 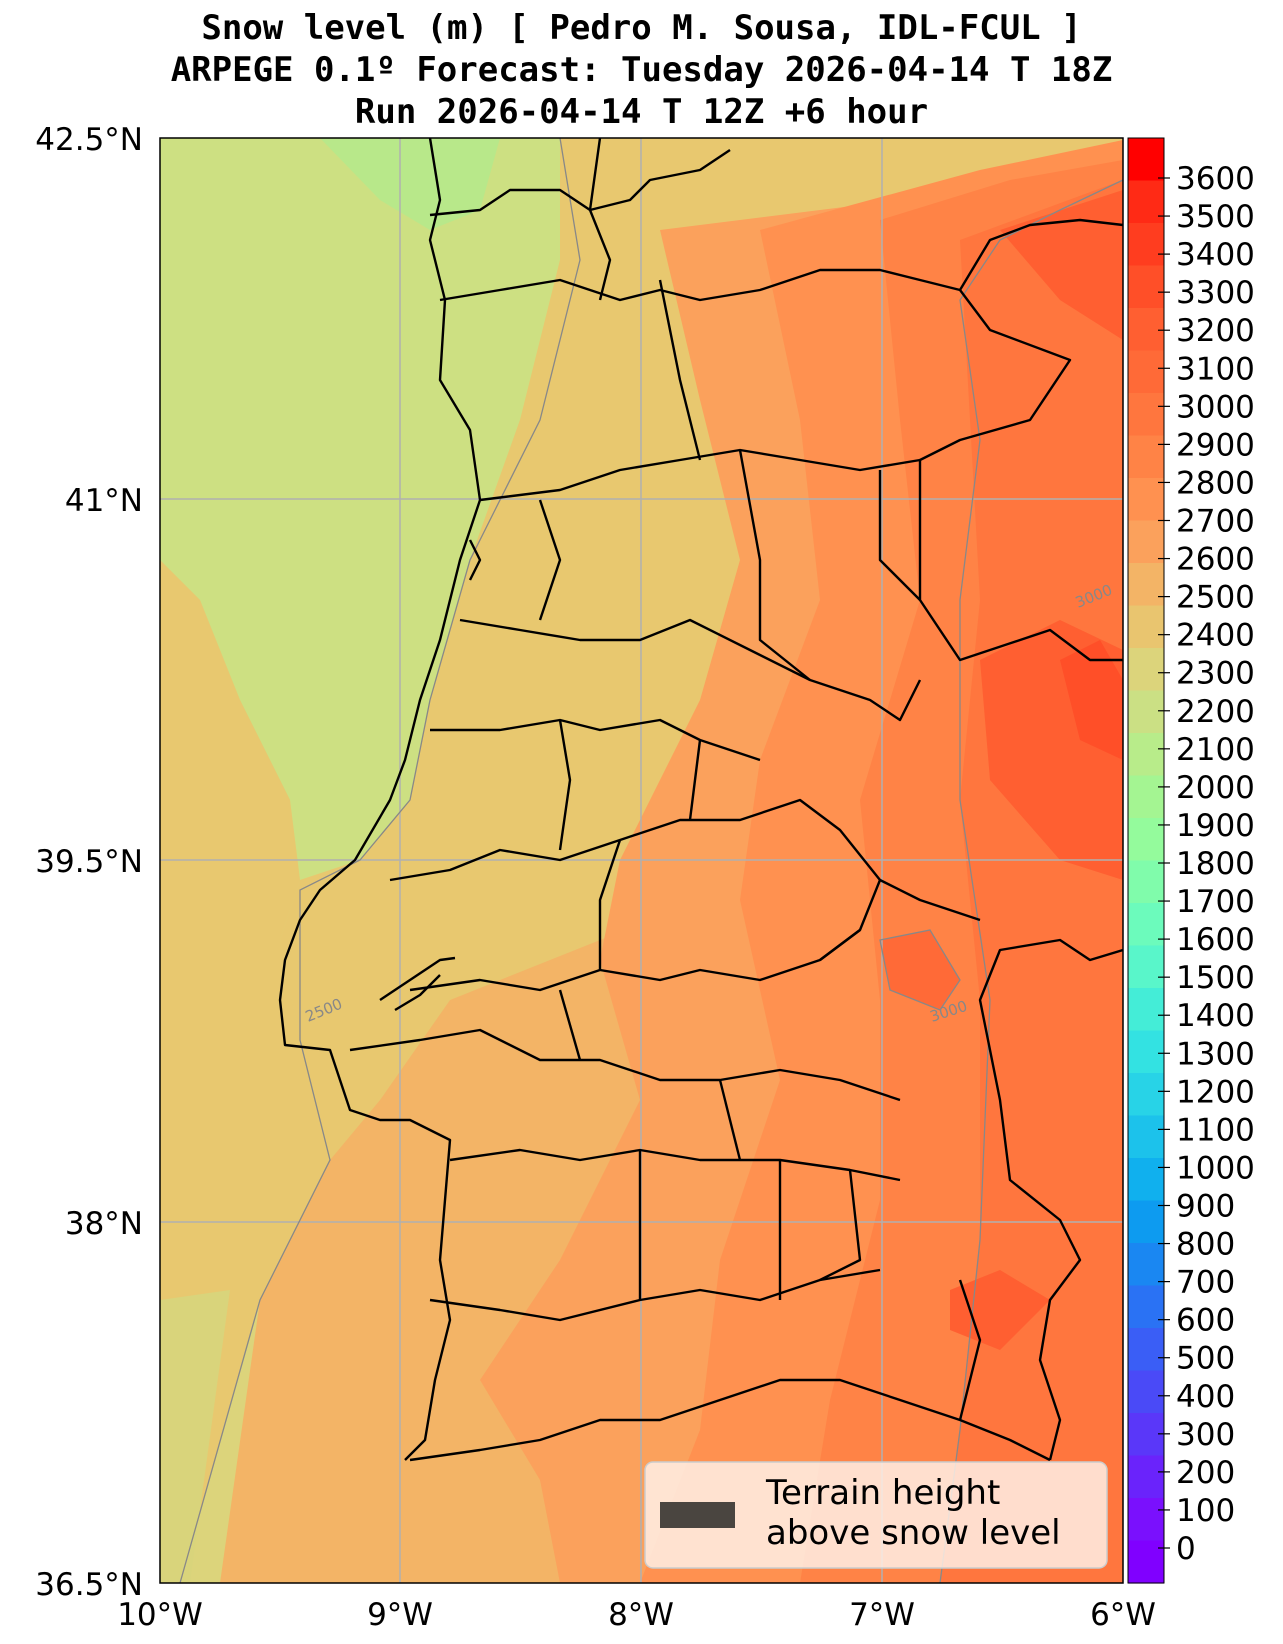 I want to click on colorbar-label: 700, so click(x=1205, y=1283).